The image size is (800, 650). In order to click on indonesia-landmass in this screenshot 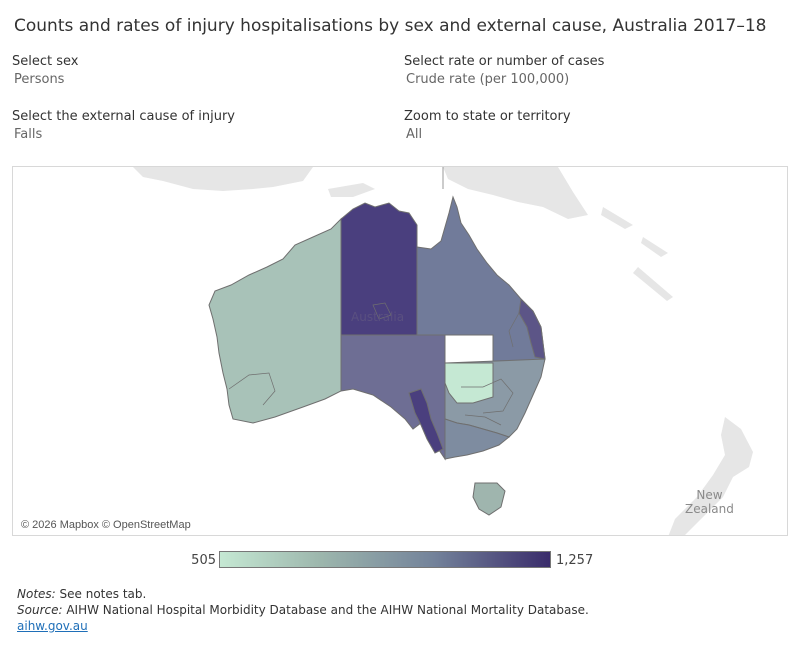, I will do `click(223, 179)`.